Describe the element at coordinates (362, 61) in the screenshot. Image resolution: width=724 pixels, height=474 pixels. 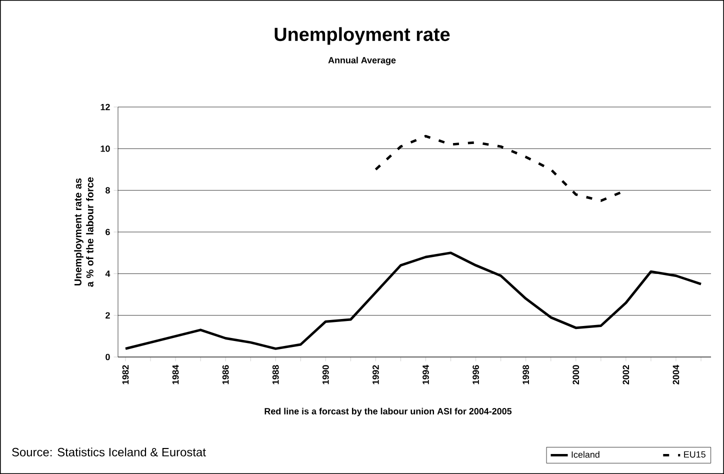
I see `chart-subtitle: Annual Average` at that location.